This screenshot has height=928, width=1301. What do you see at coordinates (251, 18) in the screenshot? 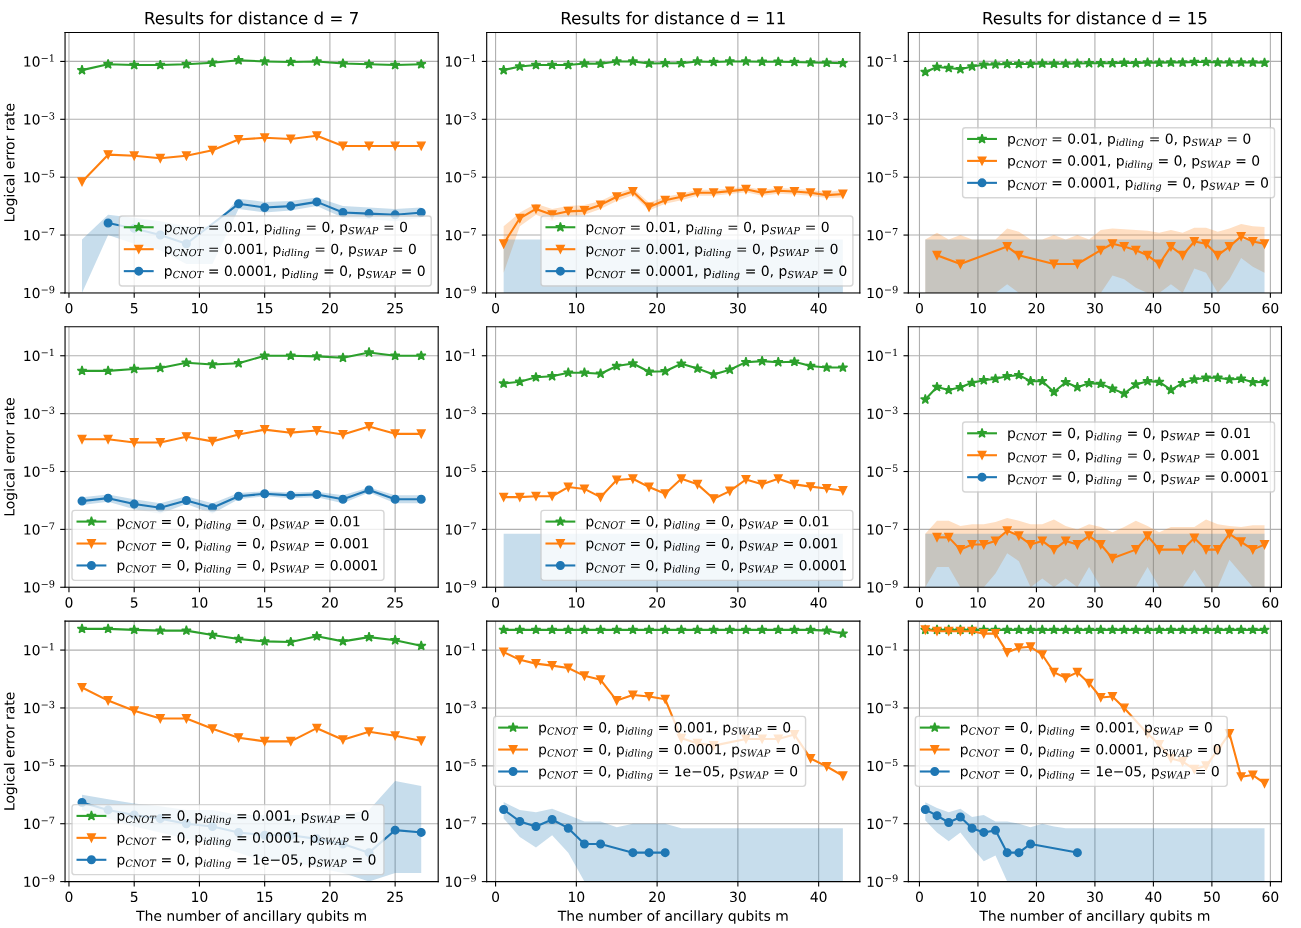
I see `chart-title: Results for distance d = 7` at bounding box center [251, 18].